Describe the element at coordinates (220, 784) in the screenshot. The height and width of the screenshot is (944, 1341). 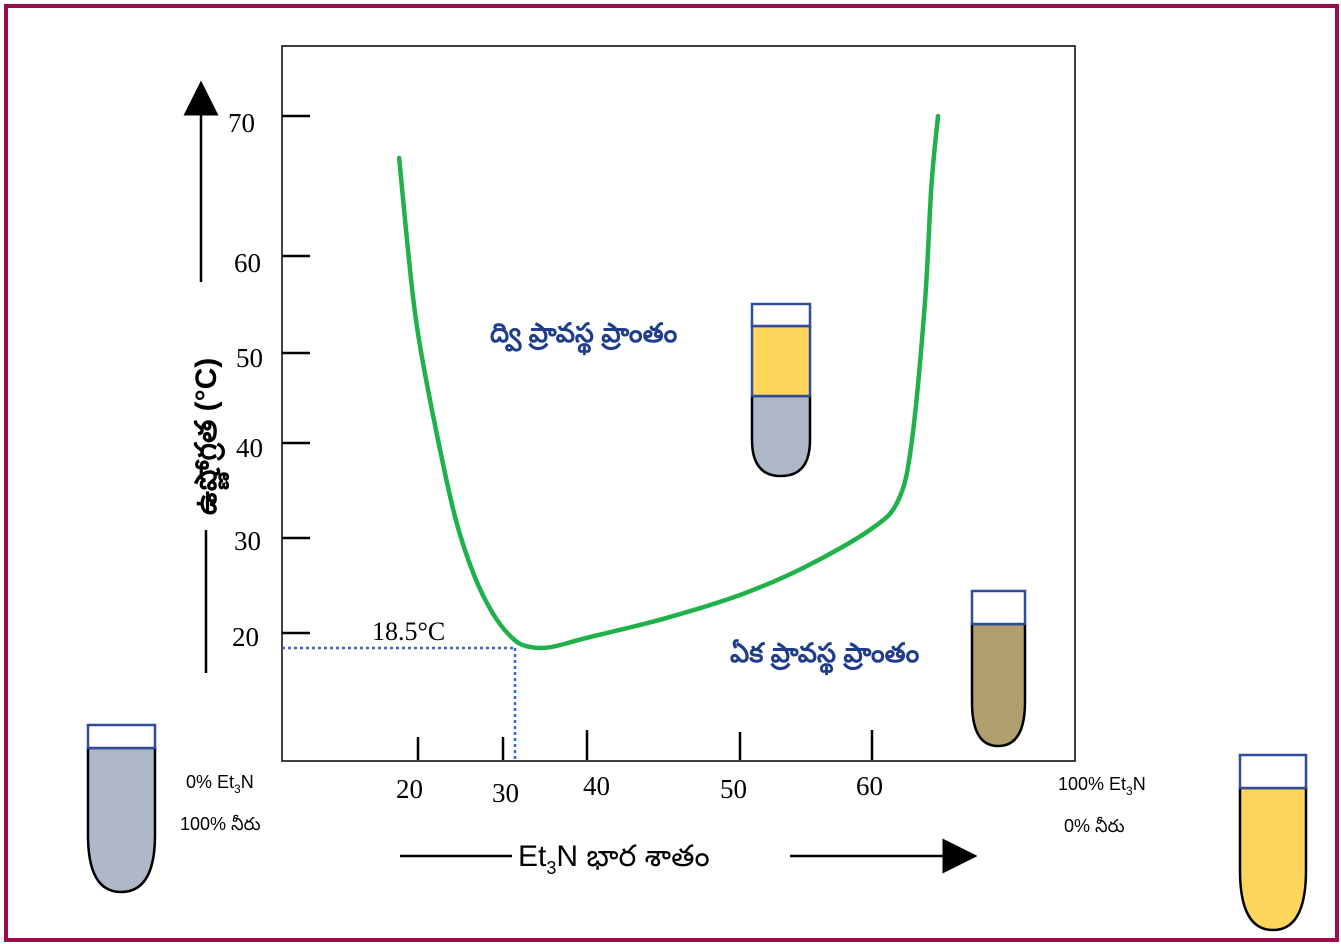
I see `left-end-line1: 0% Et3N` at that location.